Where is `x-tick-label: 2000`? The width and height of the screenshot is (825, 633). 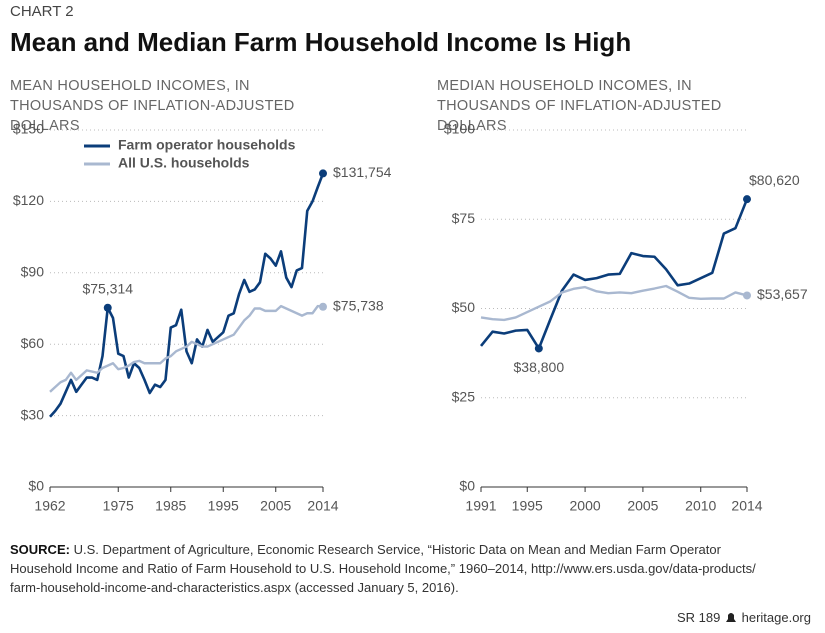 x-tick-label: 2000 is located at coordinates (585, 506).